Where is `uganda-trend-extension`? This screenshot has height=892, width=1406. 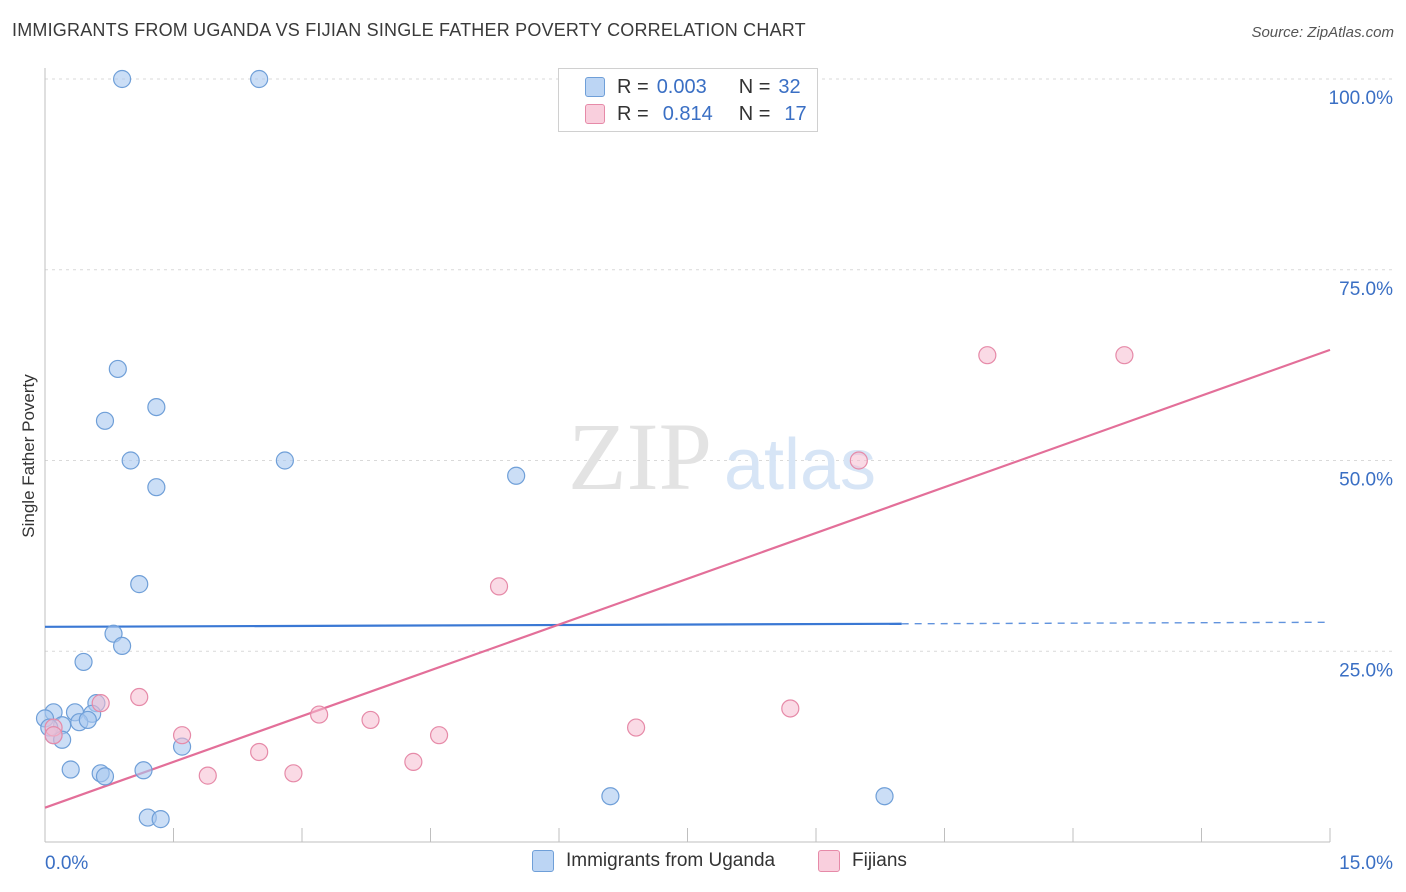 uganda-trend-extension is located at coordinates (1116, 623).